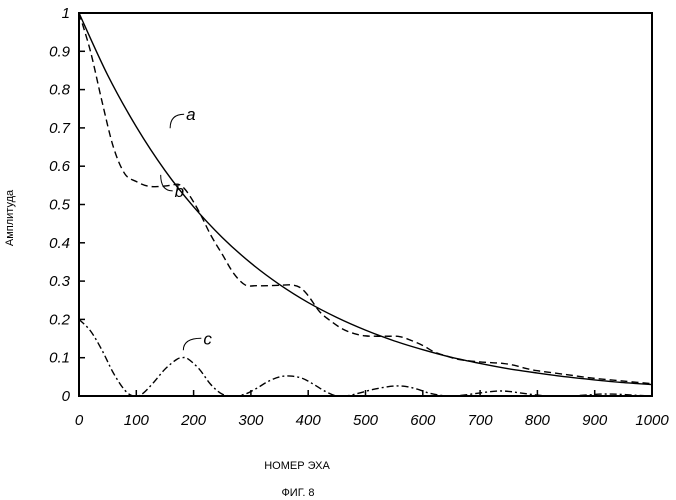 The image size is (676, 500). Describe the element at coordinates (251, 420) in the screenshot. I see `x-tick-label: 300` at that location.